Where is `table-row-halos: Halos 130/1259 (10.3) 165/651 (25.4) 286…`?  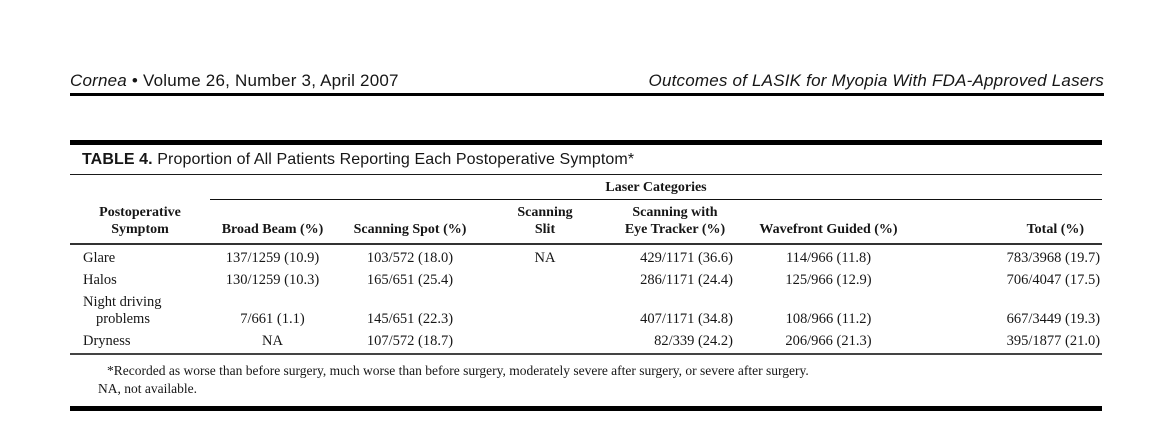
table-row-halos: Halos 130/1259 (10.3) 165/651 (25.4) 286… is located at coordinates (586, 281).